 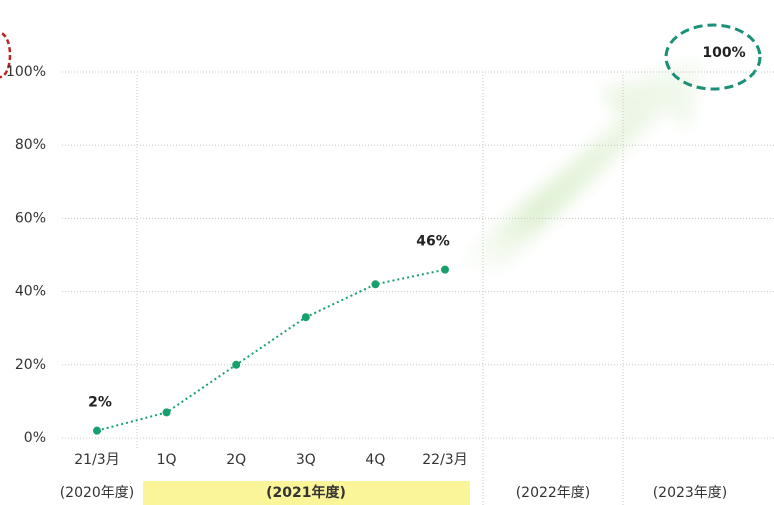 What do you see at coordinates (96, 460) in the screenshot?
I see `x-tick-label: 21/3月` at bounding box center [96, 460].